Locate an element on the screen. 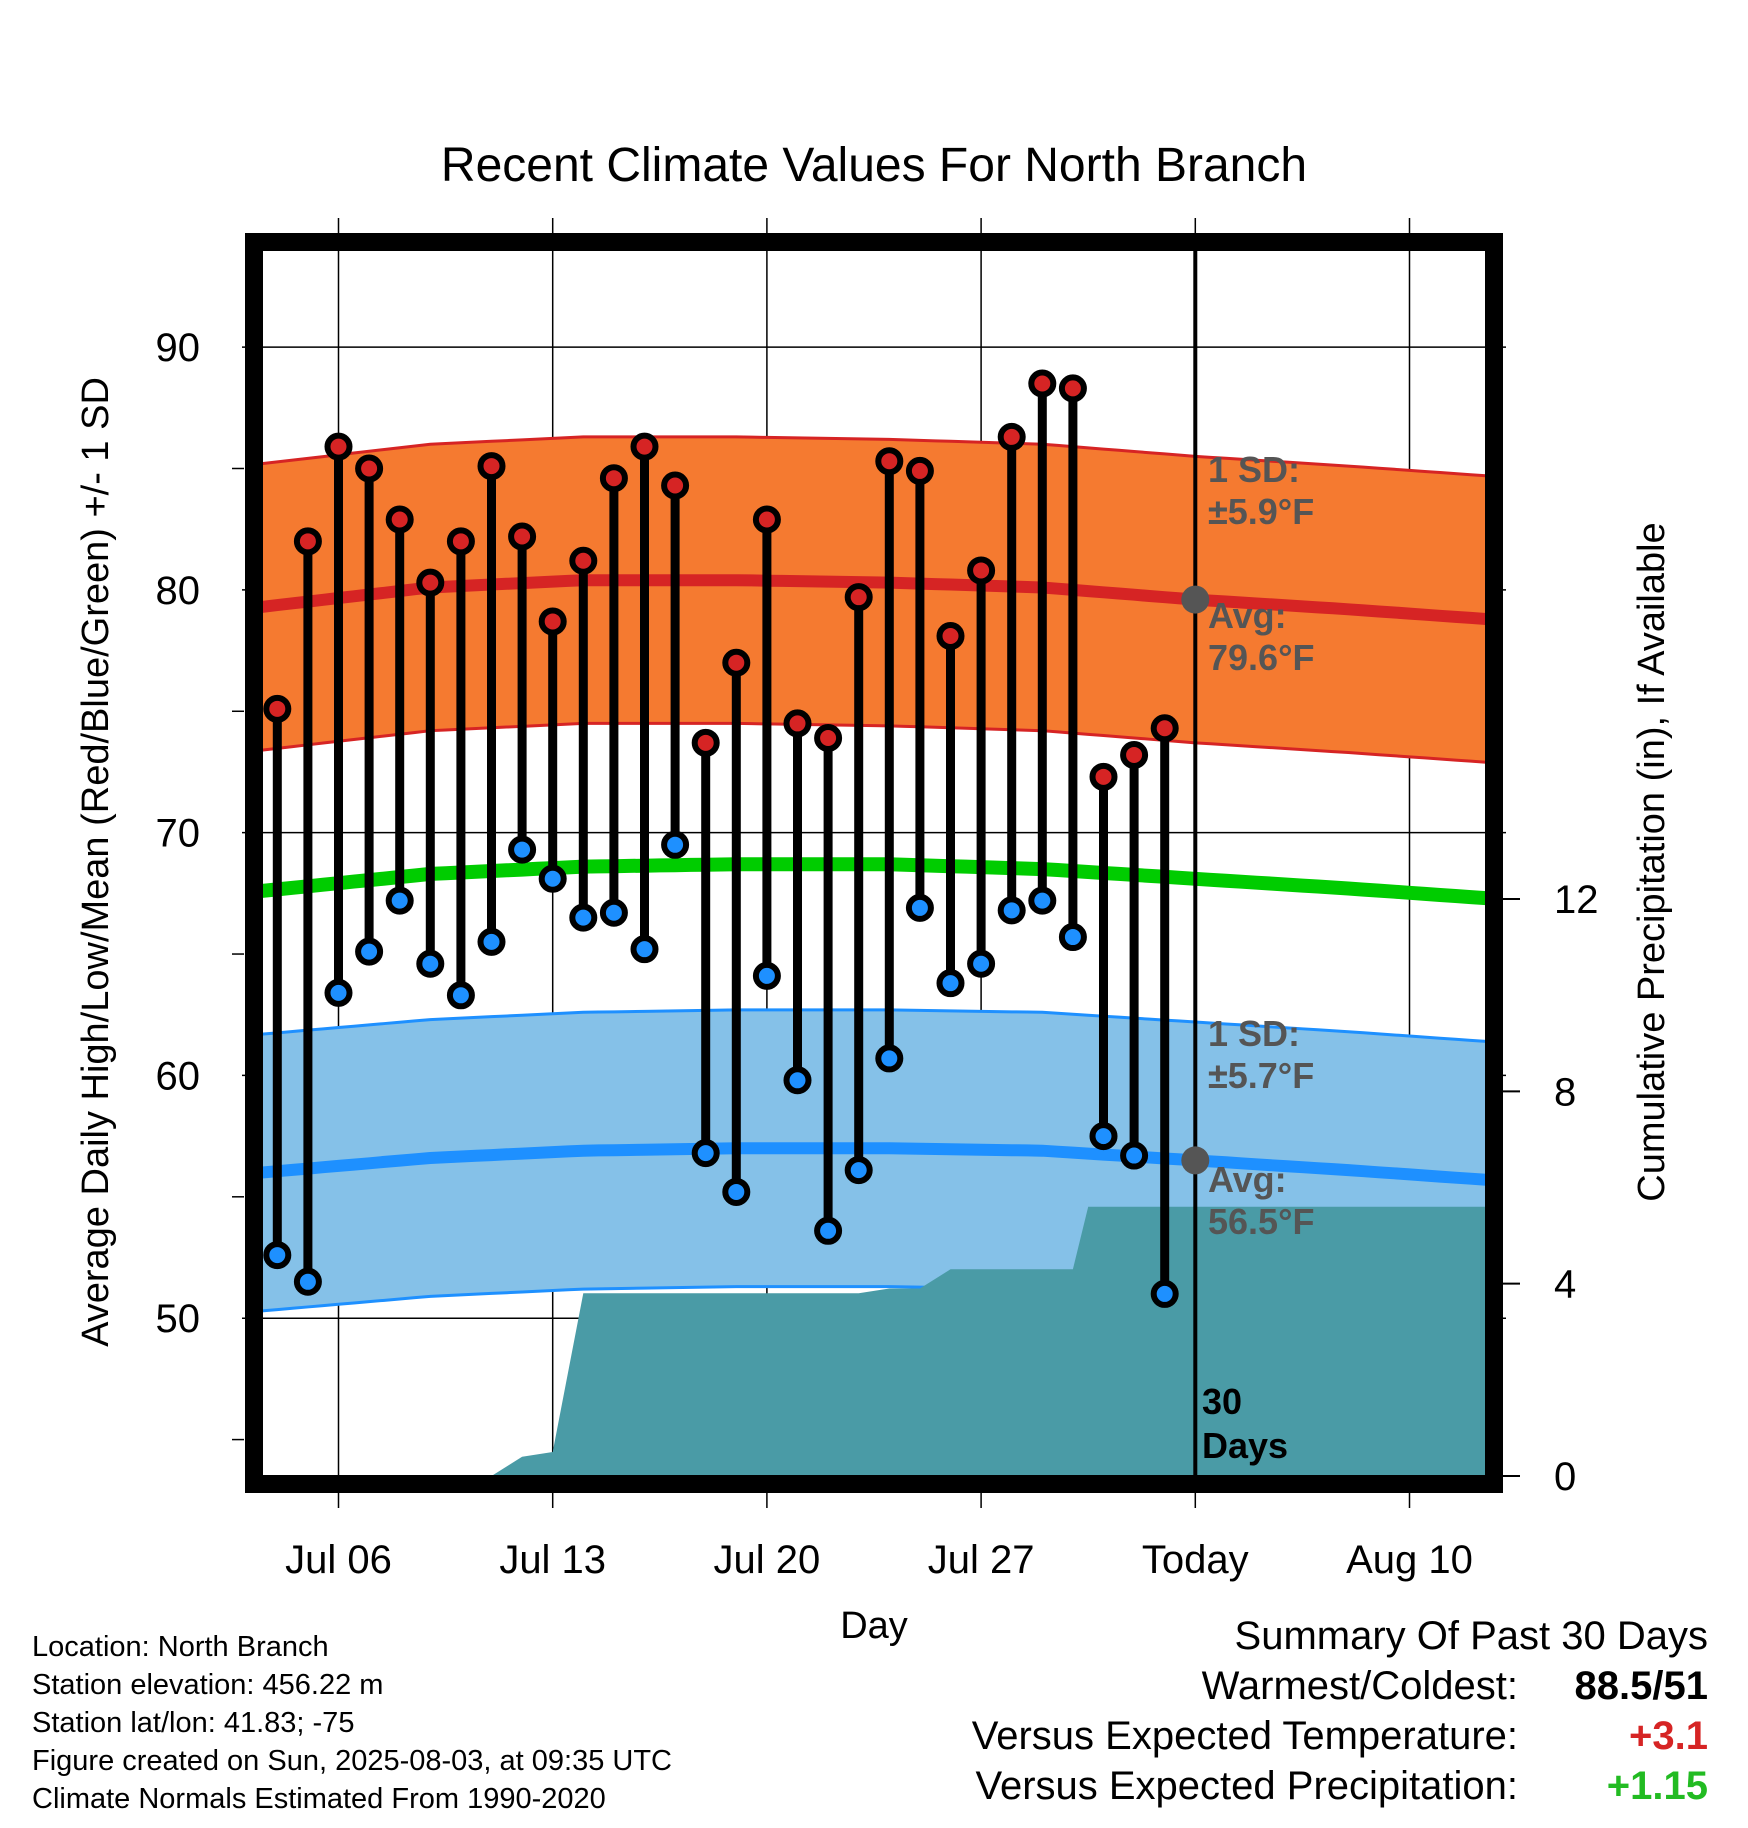 This screenshot has height=1828, width=1748. x-tick-label: Jul 13 is located at coordinates (552, 1560).